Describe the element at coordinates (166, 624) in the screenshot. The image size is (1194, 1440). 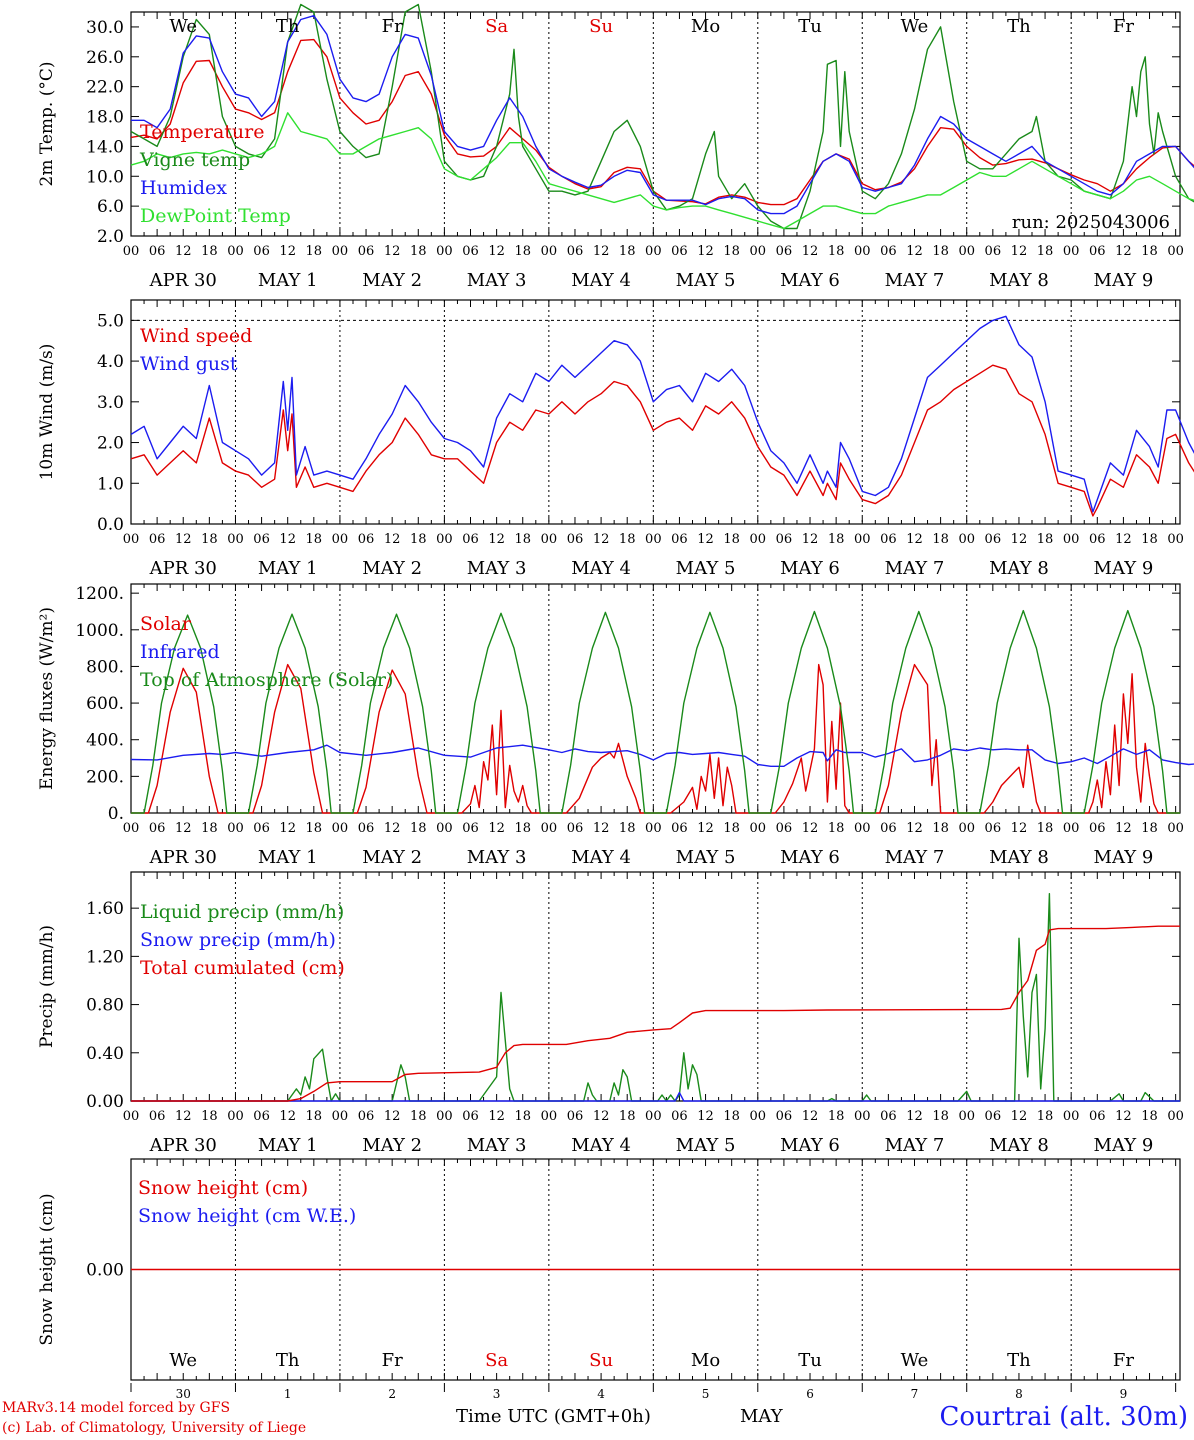
I see `legend-entry-solar: Solar` at that location.